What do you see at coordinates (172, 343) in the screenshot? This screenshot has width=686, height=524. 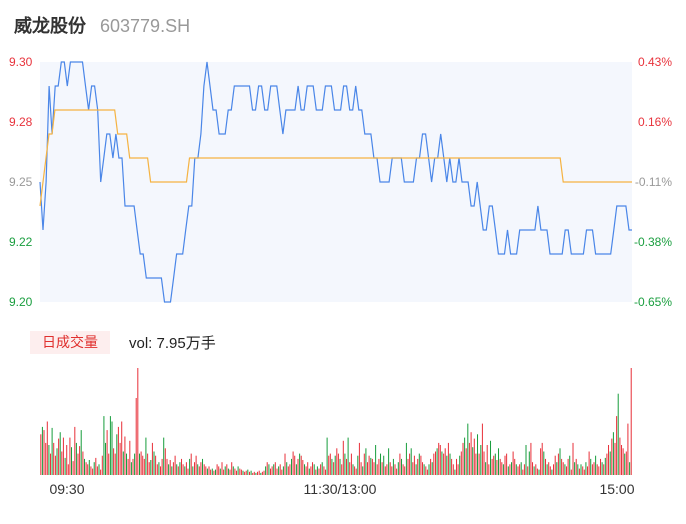 I see `volume-readout: vol: 7.95万手` at bounding box center [172, 343].